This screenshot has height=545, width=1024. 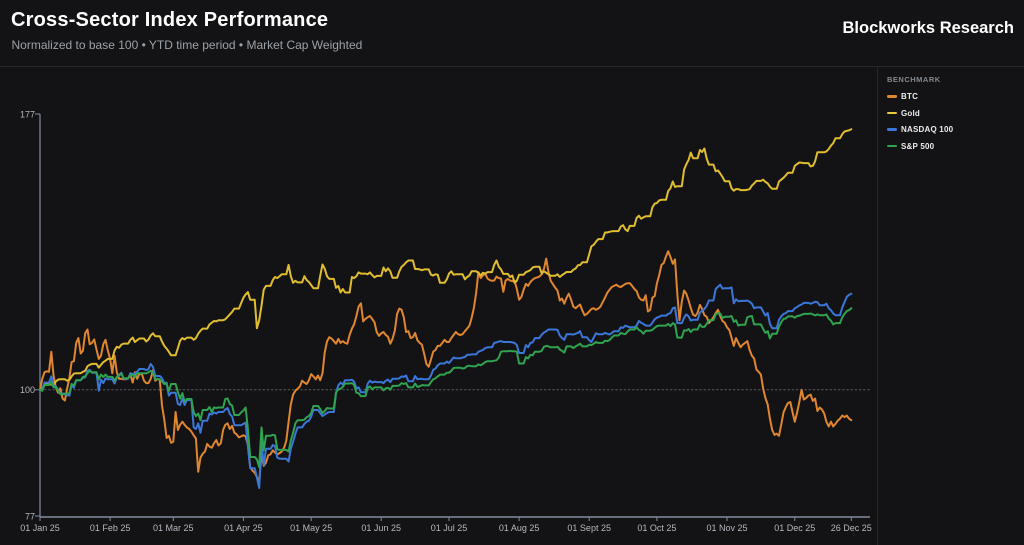 What do you see at coordinates (449, 528) in the screenshot?
I see `svg-text: 01 Jul 25` at bounding box center [449, 528].